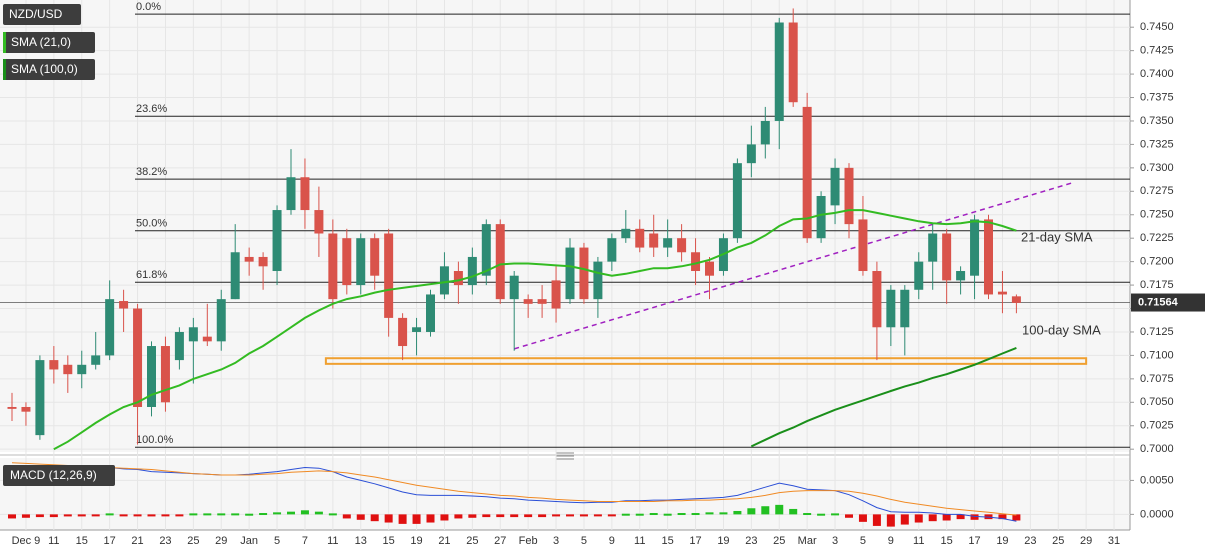 Image resolution: width=1207 pixels, height=555 pixels. What do you see at coordinates (361, 541) in the screenshot?
I see `x-tick-label: 13` at bounding box center [361, 541].